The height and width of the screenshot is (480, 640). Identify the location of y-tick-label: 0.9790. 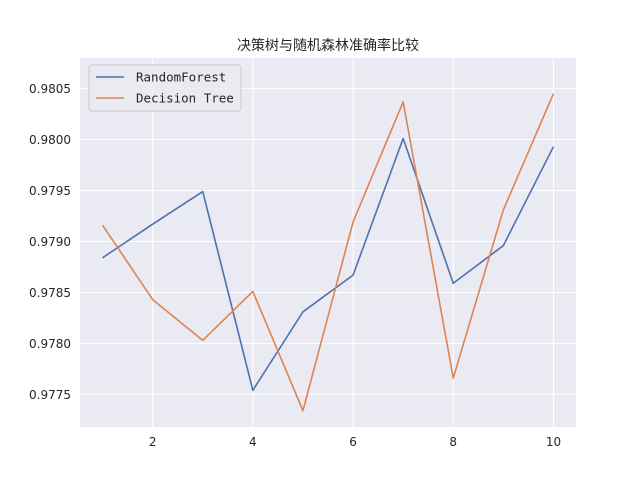
(50, 242).